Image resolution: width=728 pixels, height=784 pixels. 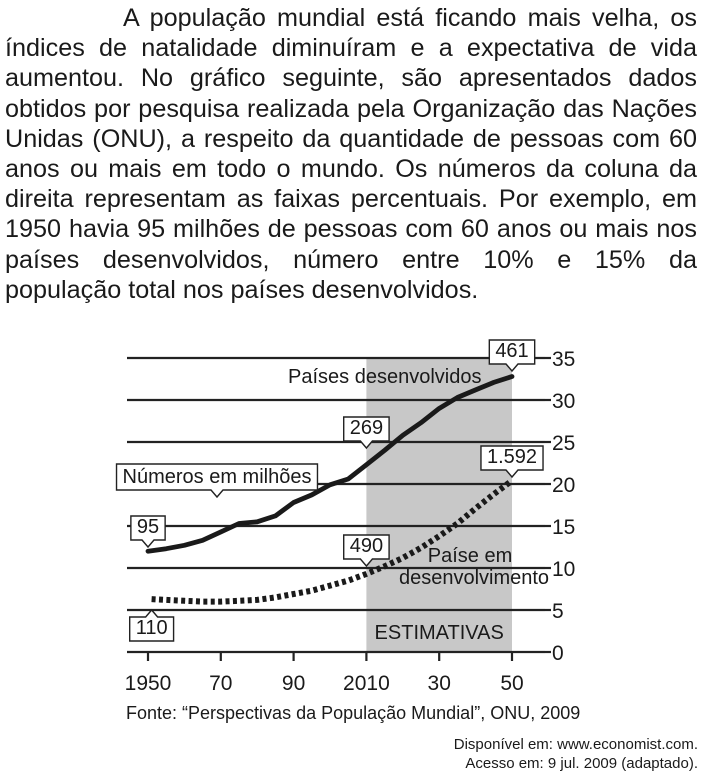 I want to click on callout-developing-2050-box, so click(x=512, y=462).